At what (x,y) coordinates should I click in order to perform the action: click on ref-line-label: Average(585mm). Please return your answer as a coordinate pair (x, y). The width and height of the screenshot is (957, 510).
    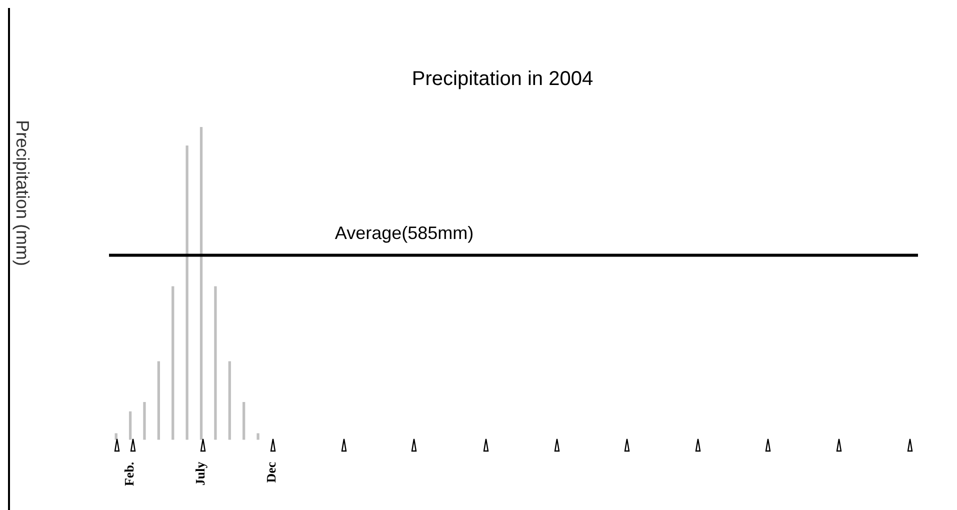
    Looking at the image, I should click on (404, 233).